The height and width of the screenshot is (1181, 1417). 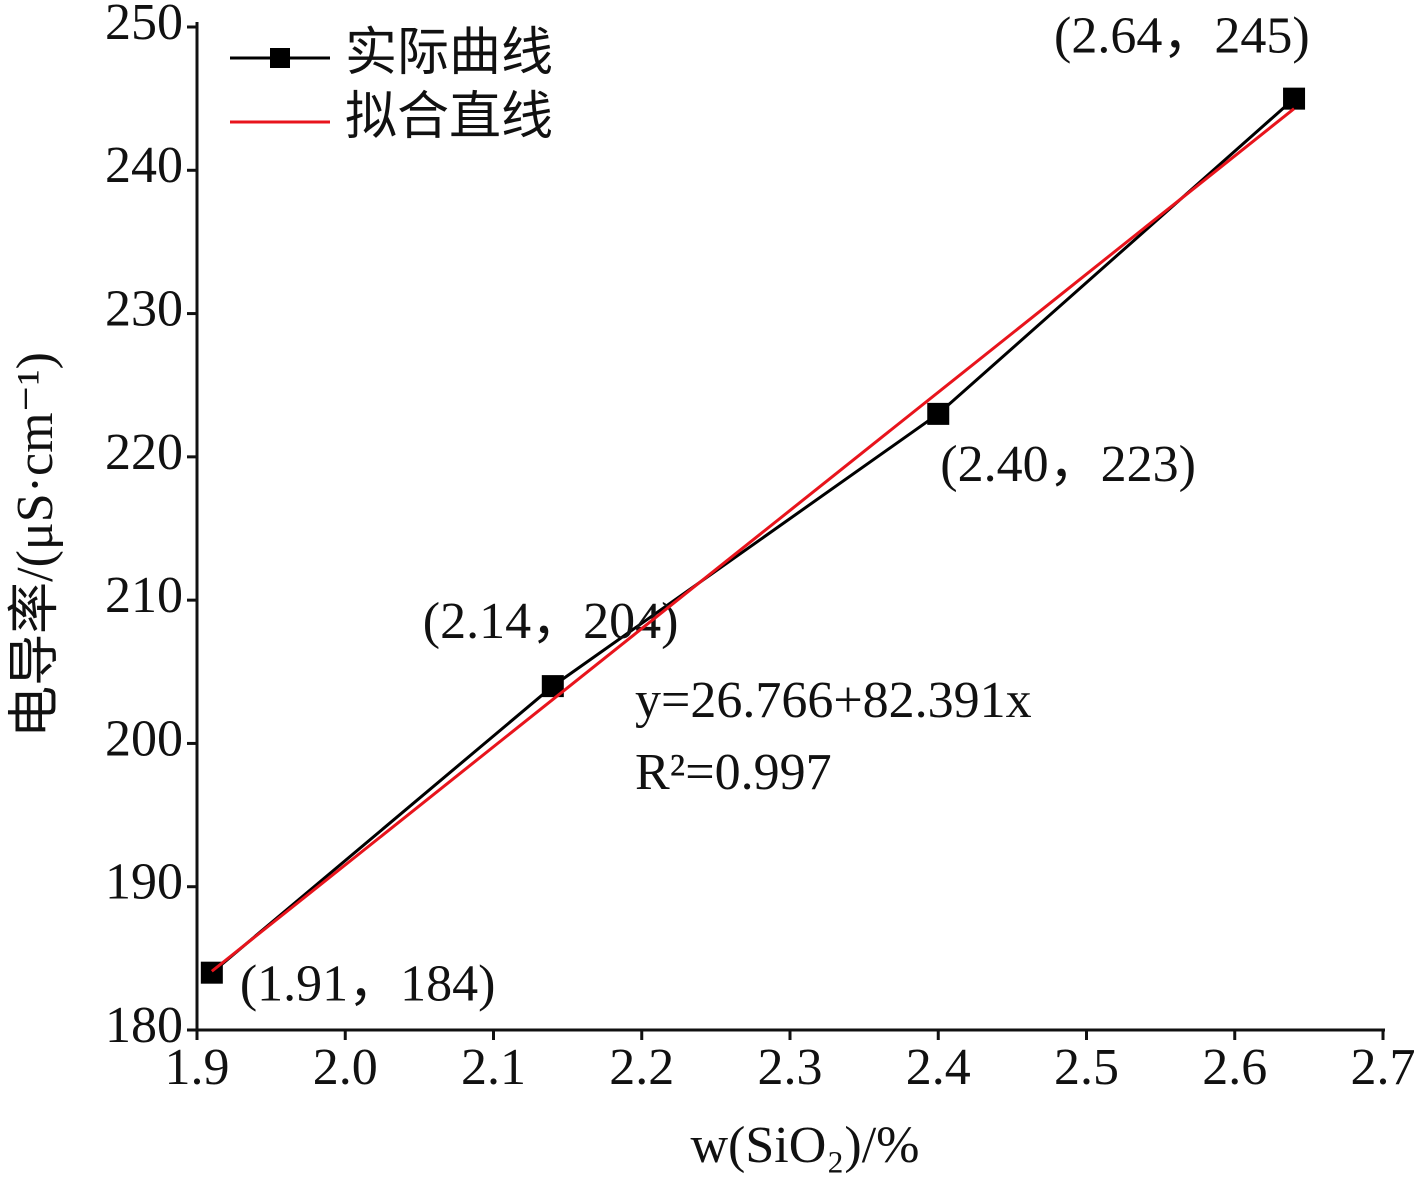 What do you see at coordinates (345, 1067) in the screenshot?
I see `x-tick-label: 2.0` at bounding box center [345, 1067].